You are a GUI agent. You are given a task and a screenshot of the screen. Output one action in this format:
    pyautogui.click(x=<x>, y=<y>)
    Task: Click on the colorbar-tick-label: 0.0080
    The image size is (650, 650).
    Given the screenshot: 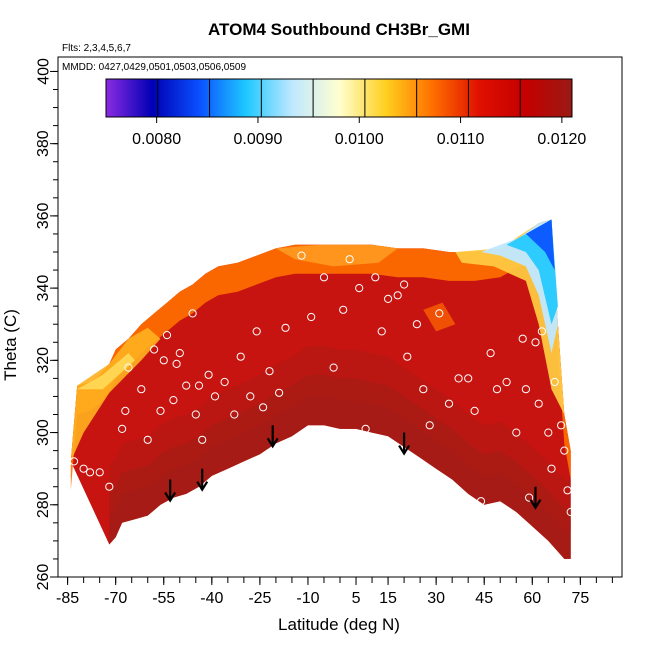 What is the action you would take?
    pyautogui.click(x=156, y=139)
    